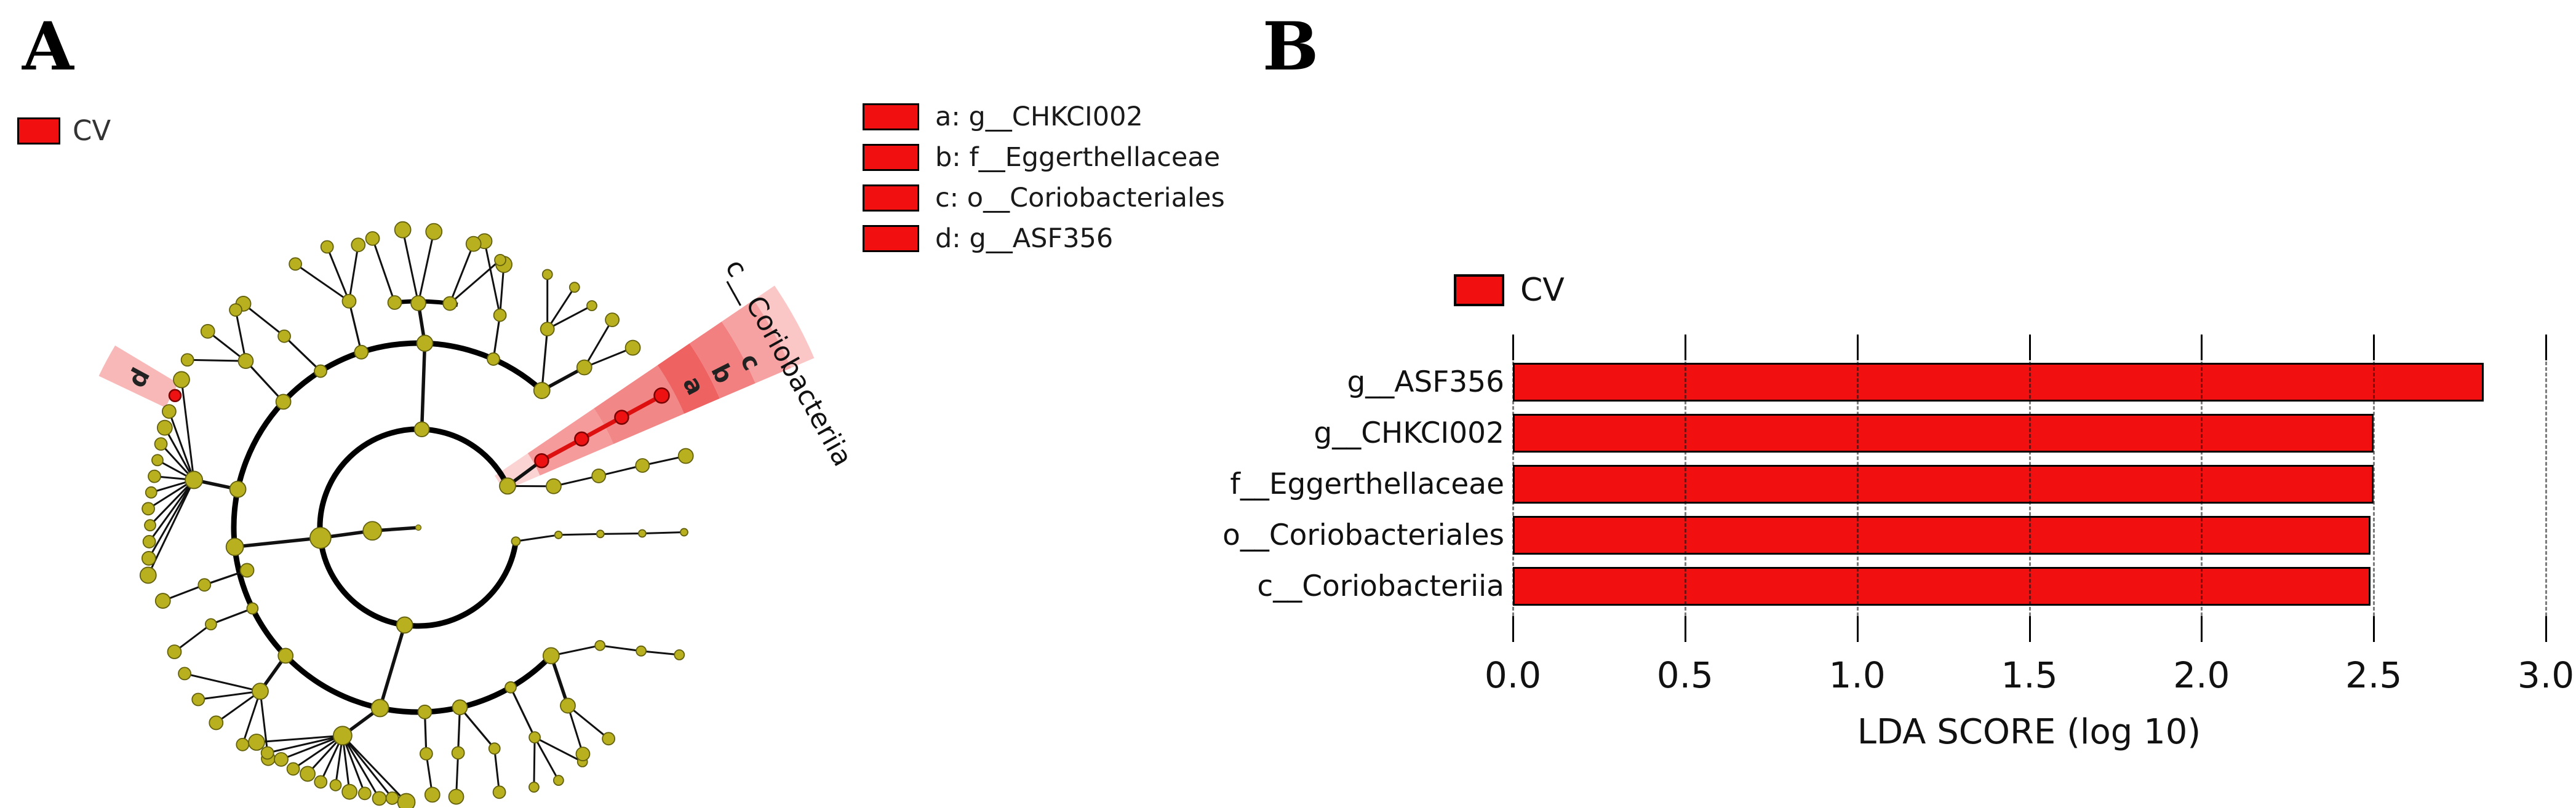  I want to click on gridline-0.5, so click(1685, 489).